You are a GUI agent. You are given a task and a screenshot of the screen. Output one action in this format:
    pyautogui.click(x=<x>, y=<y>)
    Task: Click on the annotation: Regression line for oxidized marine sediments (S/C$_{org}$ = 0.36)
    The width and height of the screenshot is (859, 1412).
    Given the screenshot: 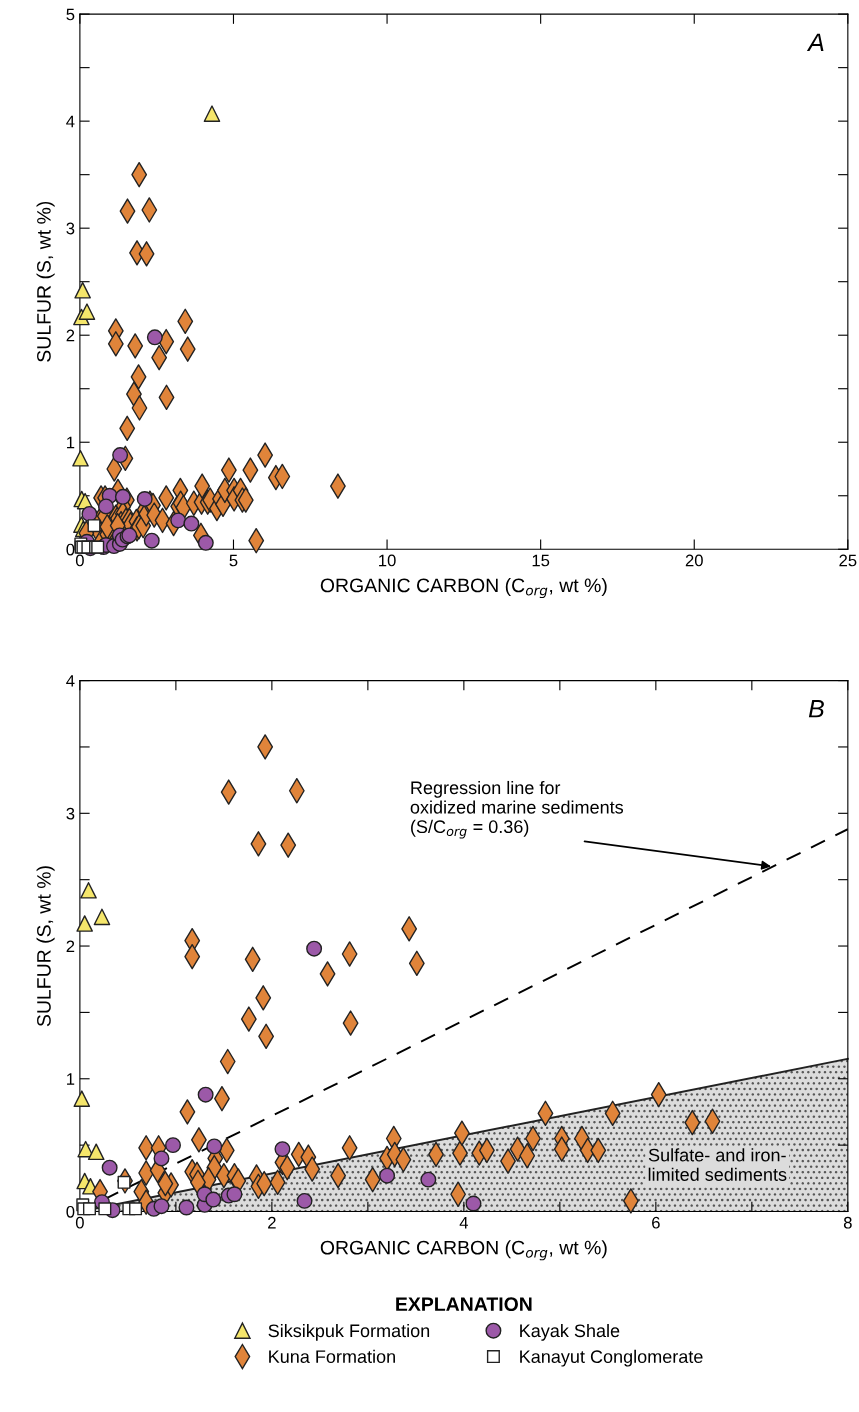 What is the action you would take?
    pyautogui.click(x=517, y=809)
    